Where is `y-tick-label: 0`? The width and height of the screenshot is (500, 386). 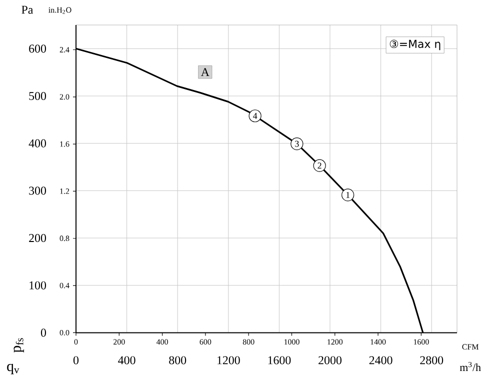 y-tick-label: 0 is located at coordinates (43, 332).